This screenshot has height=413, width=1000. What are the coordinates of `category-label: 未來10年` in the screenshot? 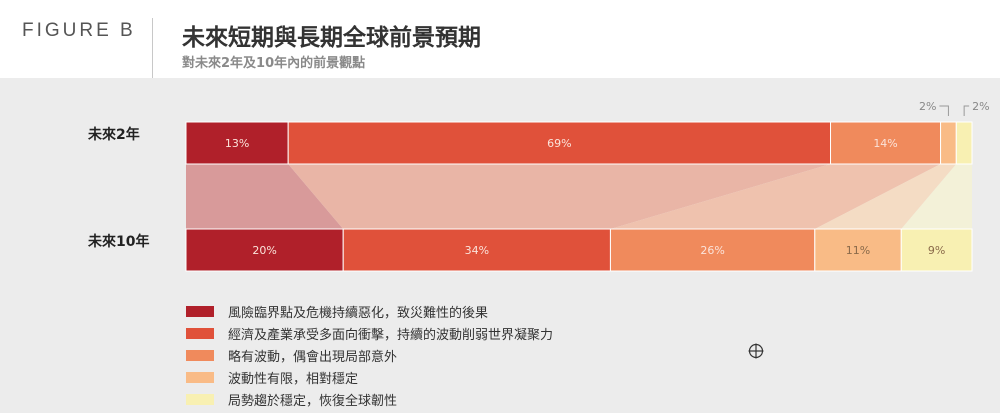 It's located at (118, 241).